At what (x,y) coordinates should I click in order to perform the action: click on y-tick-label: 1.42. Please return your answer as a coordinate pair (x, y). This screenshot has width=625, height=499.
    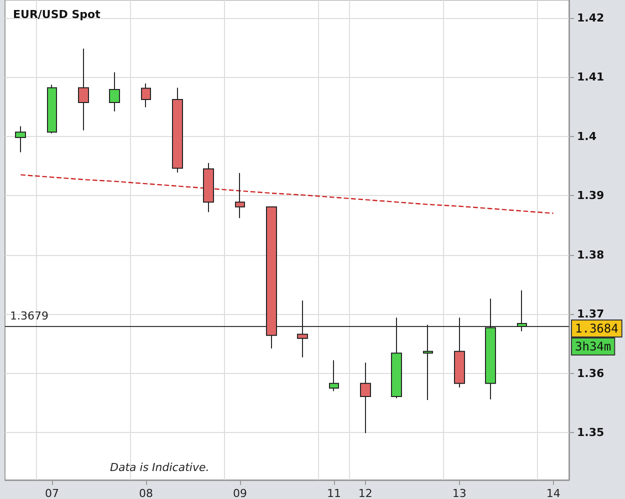
    Looking at the image, I should click on (590, 17).